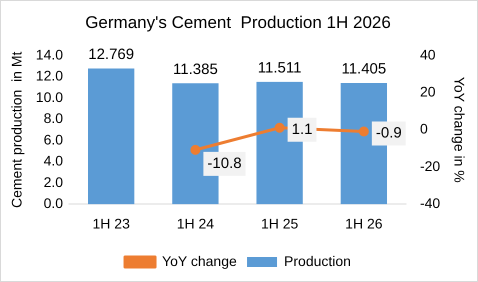  What do you see at coordinates (111, 55) in the screenshot?
I see `data-label: 12.769` at bounding box center [111, 55].